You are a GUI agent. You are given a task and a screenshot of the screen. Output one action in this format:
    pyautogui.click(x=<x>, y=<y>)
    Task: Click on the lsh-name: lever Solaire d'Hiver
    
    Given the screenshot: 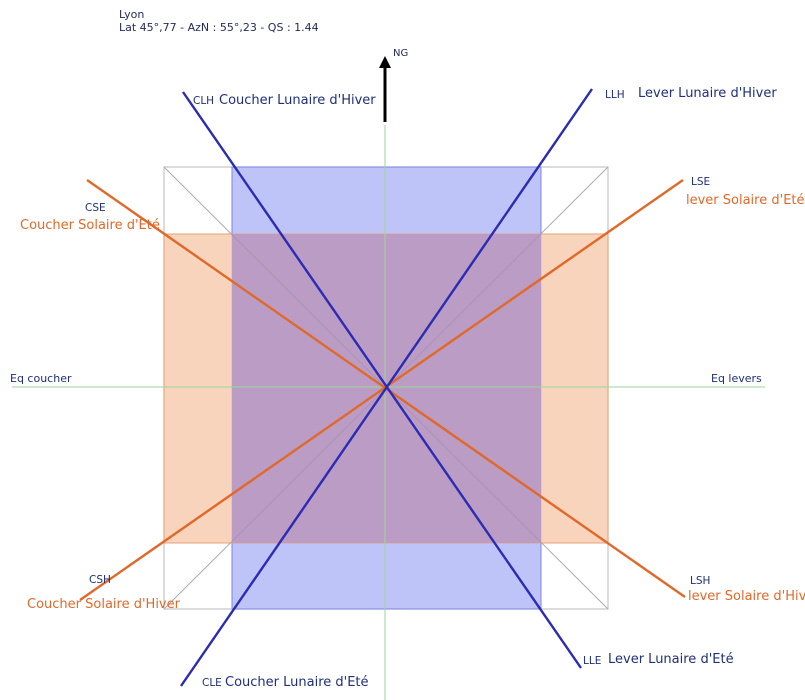 What is the action you would take?
    pyautogui.click(x=746, y=596)
    